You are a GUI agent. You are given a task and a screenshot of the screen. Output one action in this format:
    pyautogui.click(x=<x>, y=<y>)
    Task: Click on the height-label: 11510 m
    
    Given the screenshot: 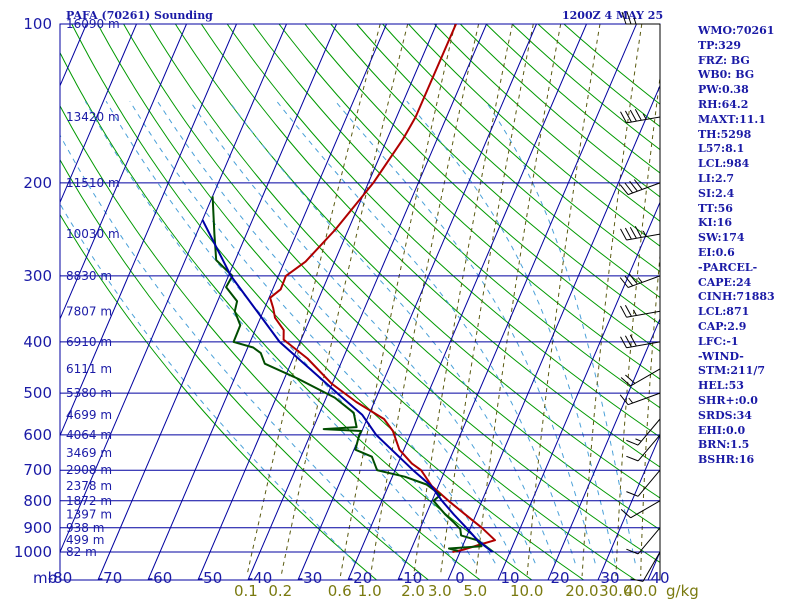 What is the action you would take?
    pyautogui.click(x=93, y=183)
    